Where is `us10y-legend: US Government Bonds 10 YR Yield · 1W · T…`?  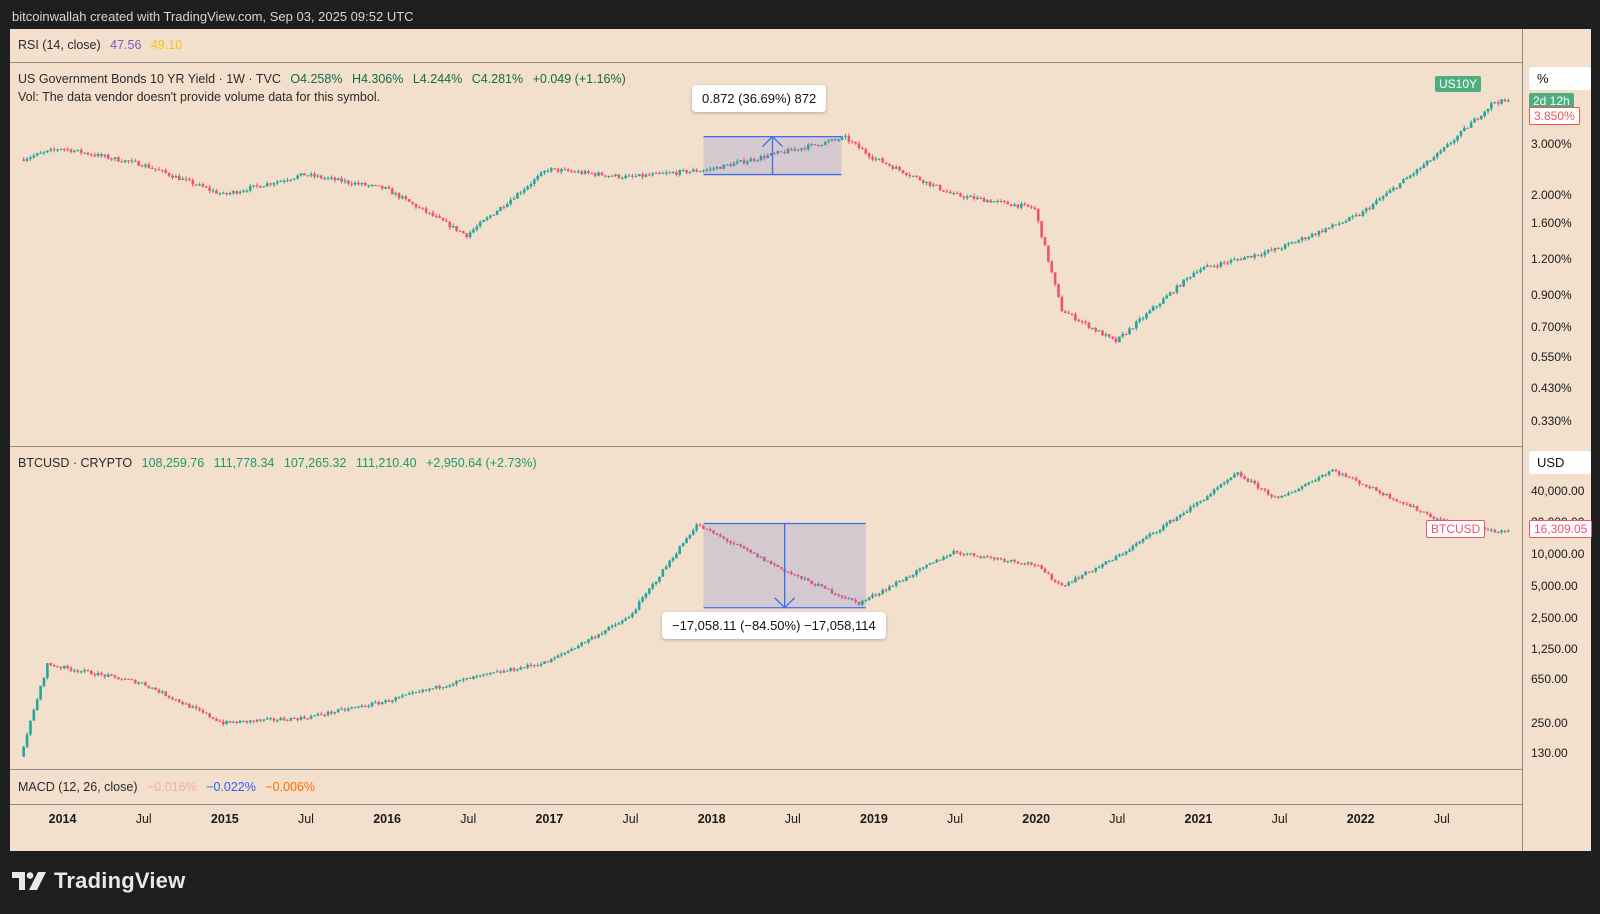 us10y-legend: US Government Bonds 10 YR Yield · 1W · T… is located at coordinates (325, 79).